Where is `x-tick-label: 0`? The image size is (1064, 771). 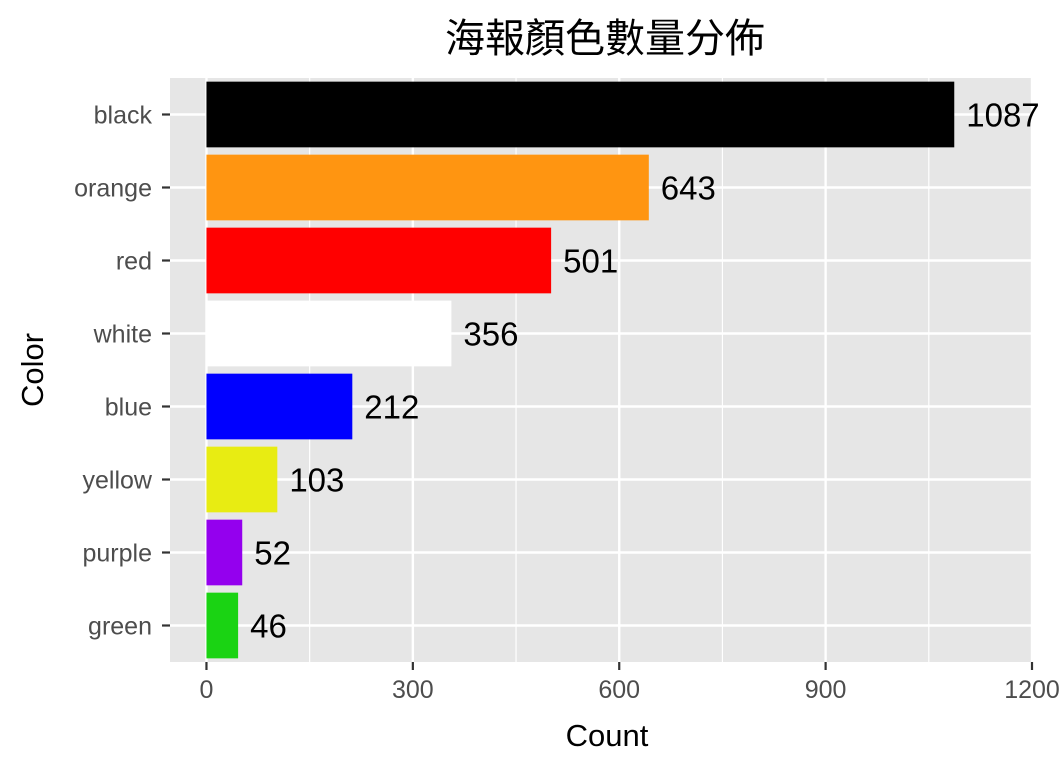 x-tick-label: 0 is located at coordinates (207, 690).